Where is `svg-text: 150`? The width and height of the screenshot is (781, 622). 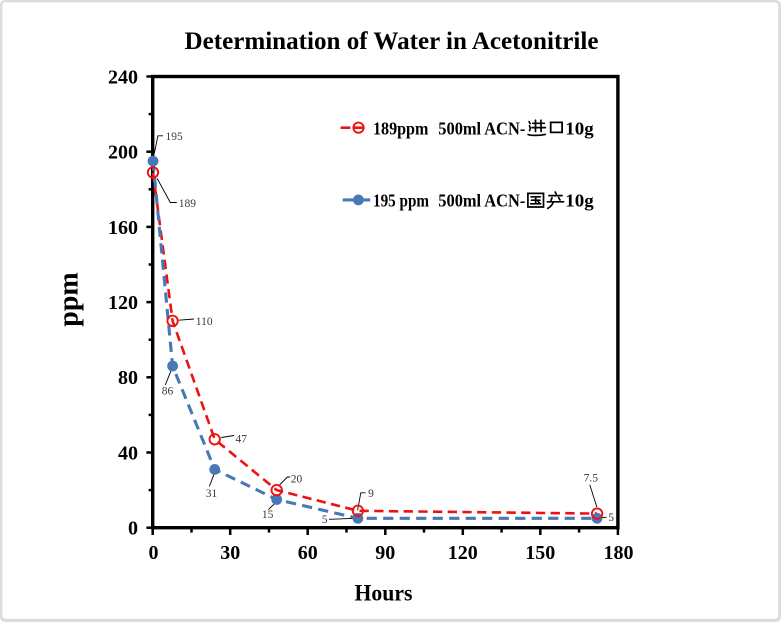
svg-text: 150 is located at coordinates (540, 553).